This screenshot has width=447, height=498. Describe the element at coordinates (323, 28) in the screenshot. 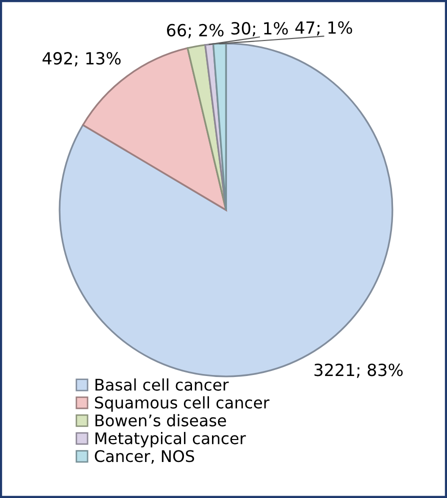

I see `data-label: 47; 1%` at that location.